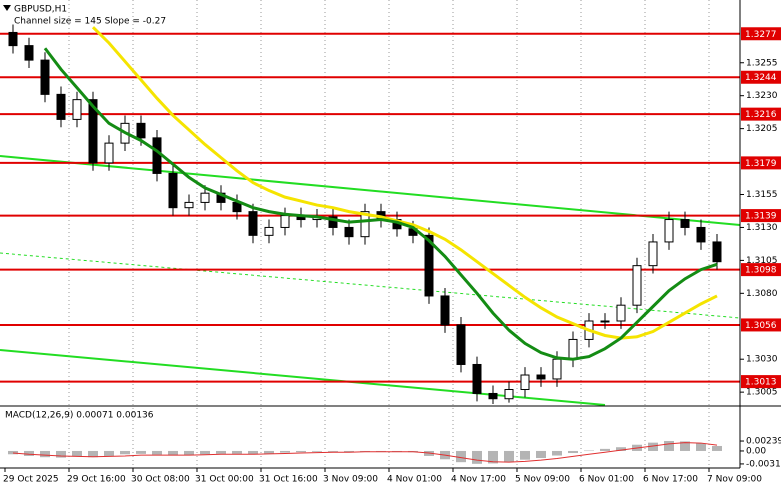 This screenshot has height=489, width=781. What do you see at coordinates (762, 360) in the screenshot?
I see `y-tick-label: 1.3030` at bounding box center [762, 360].